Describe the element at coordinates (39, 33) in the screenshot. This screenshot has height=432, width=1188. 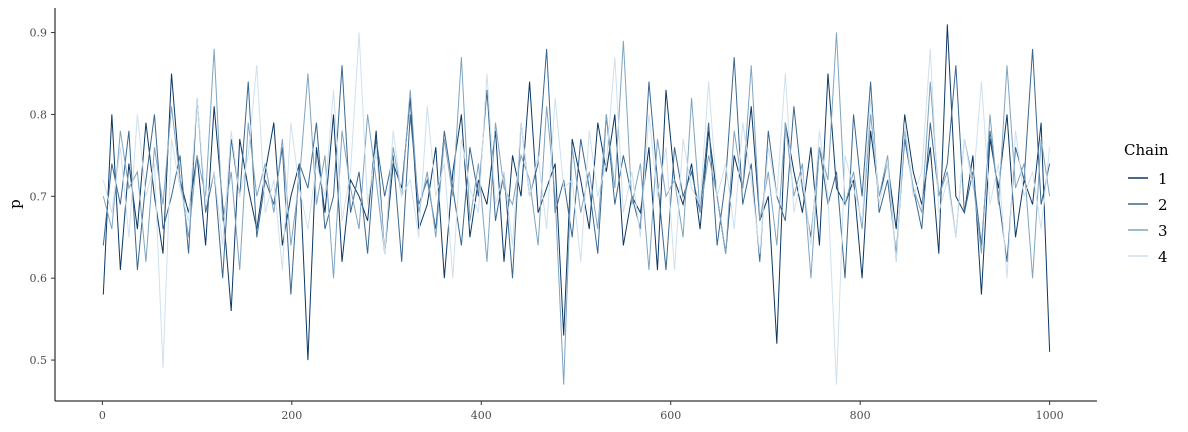
I see `y-tick-label: 0.9` at that location.